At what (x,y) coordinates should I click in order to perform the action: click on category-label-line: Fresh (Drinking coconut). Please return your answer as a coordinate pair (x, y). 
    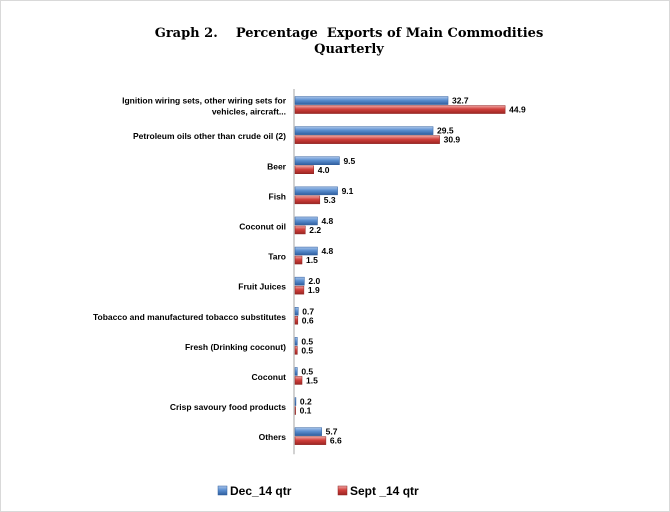
    Looking at the image, I should click on (235, 347).